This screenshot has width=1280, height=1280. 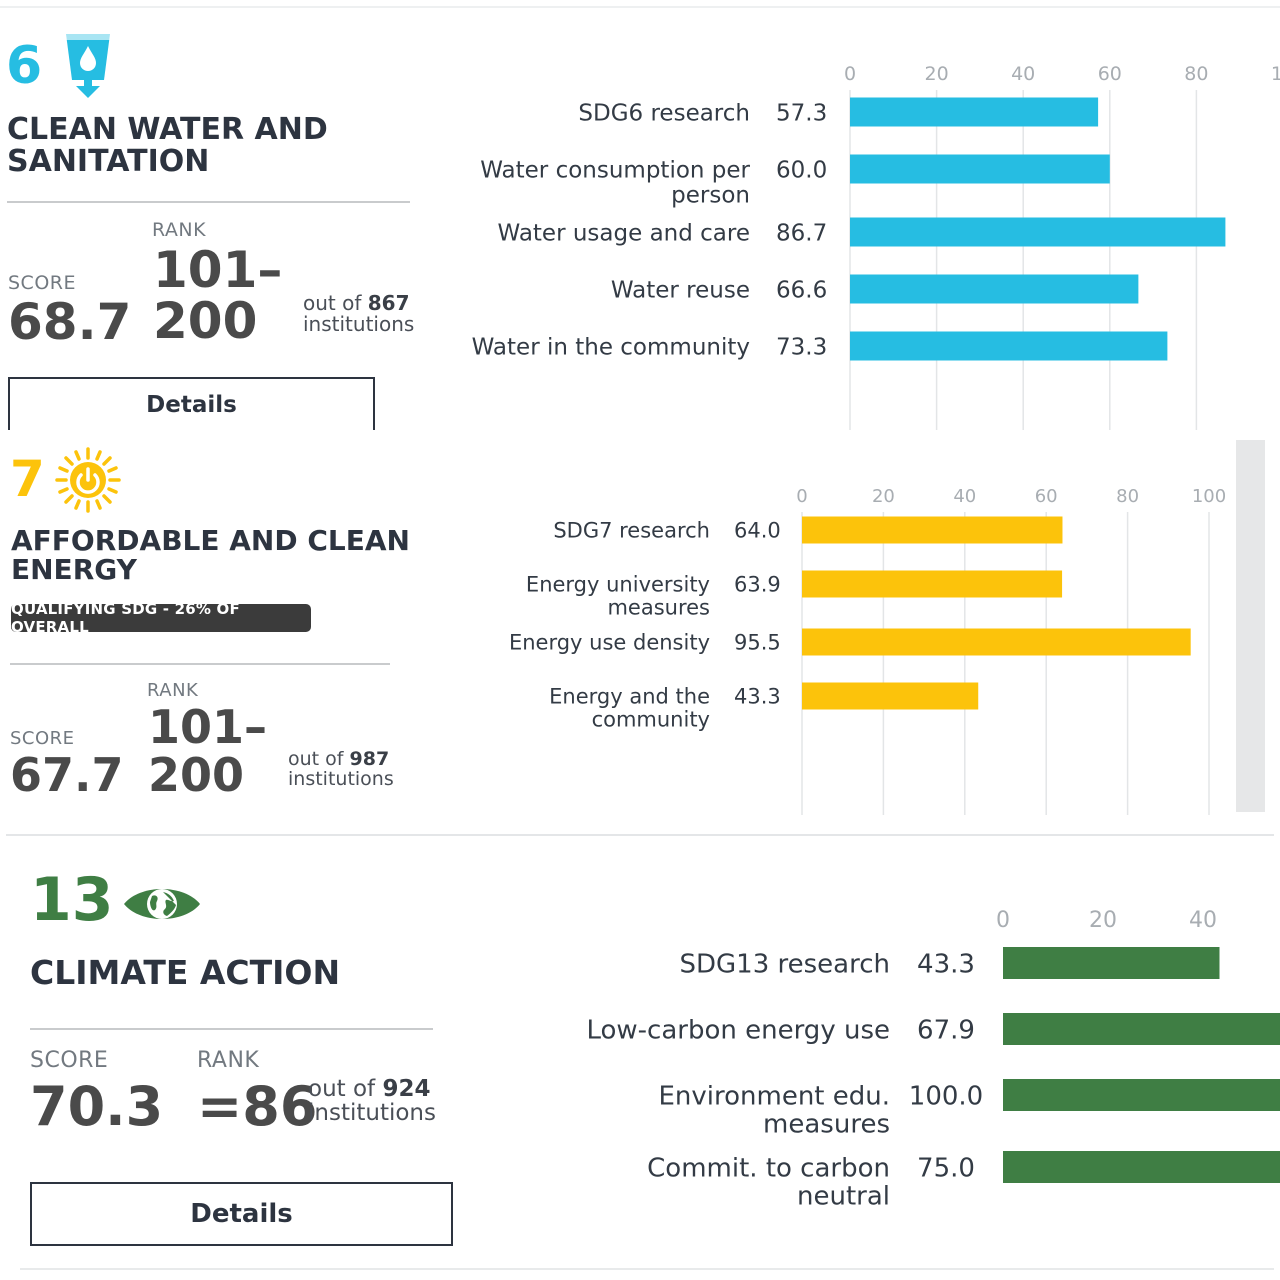 What do you see at coordinates (316, 759) in the screenshot?
I see `sdg7-out-of-prefix: out of` at bounding box center [316, 759].